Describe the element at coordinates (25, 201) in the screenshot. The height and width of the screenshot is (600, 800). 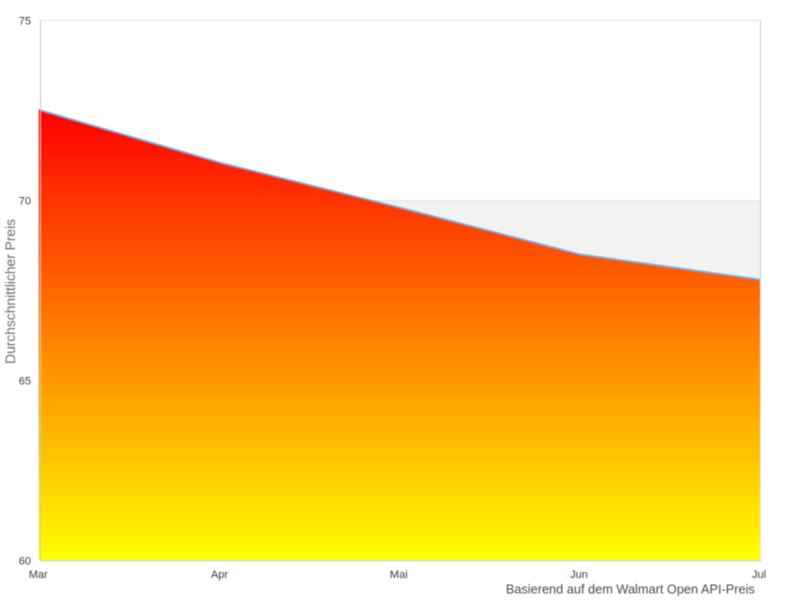
I see `svg-text: 70` at that location.